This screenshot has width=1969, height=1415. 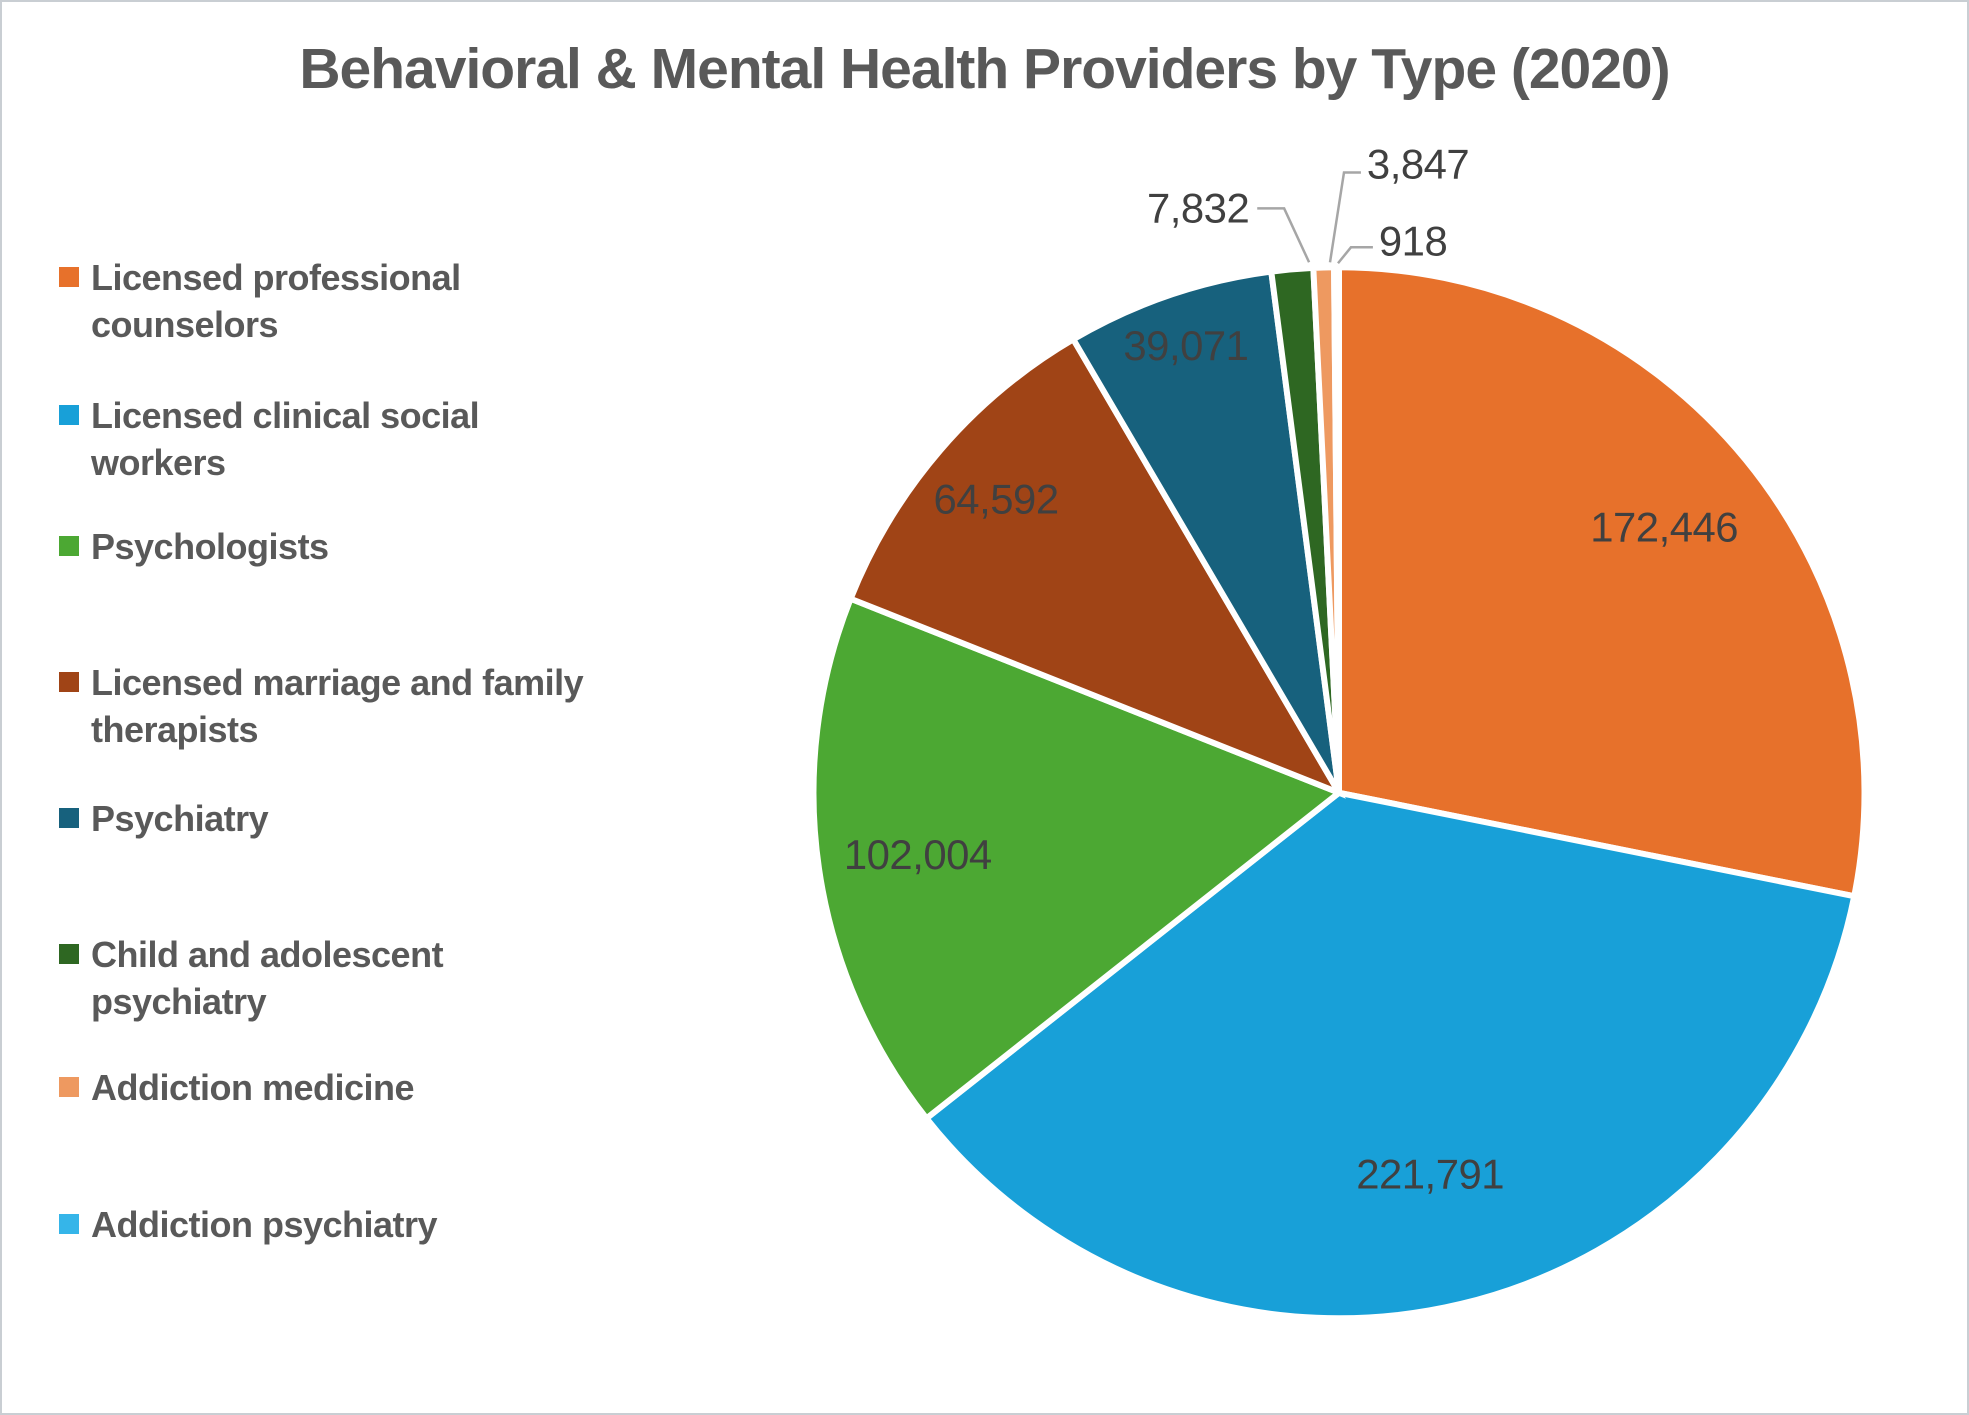 I want to click on legend-item: Licensed clinical social workers, so click(x=269, y=439).